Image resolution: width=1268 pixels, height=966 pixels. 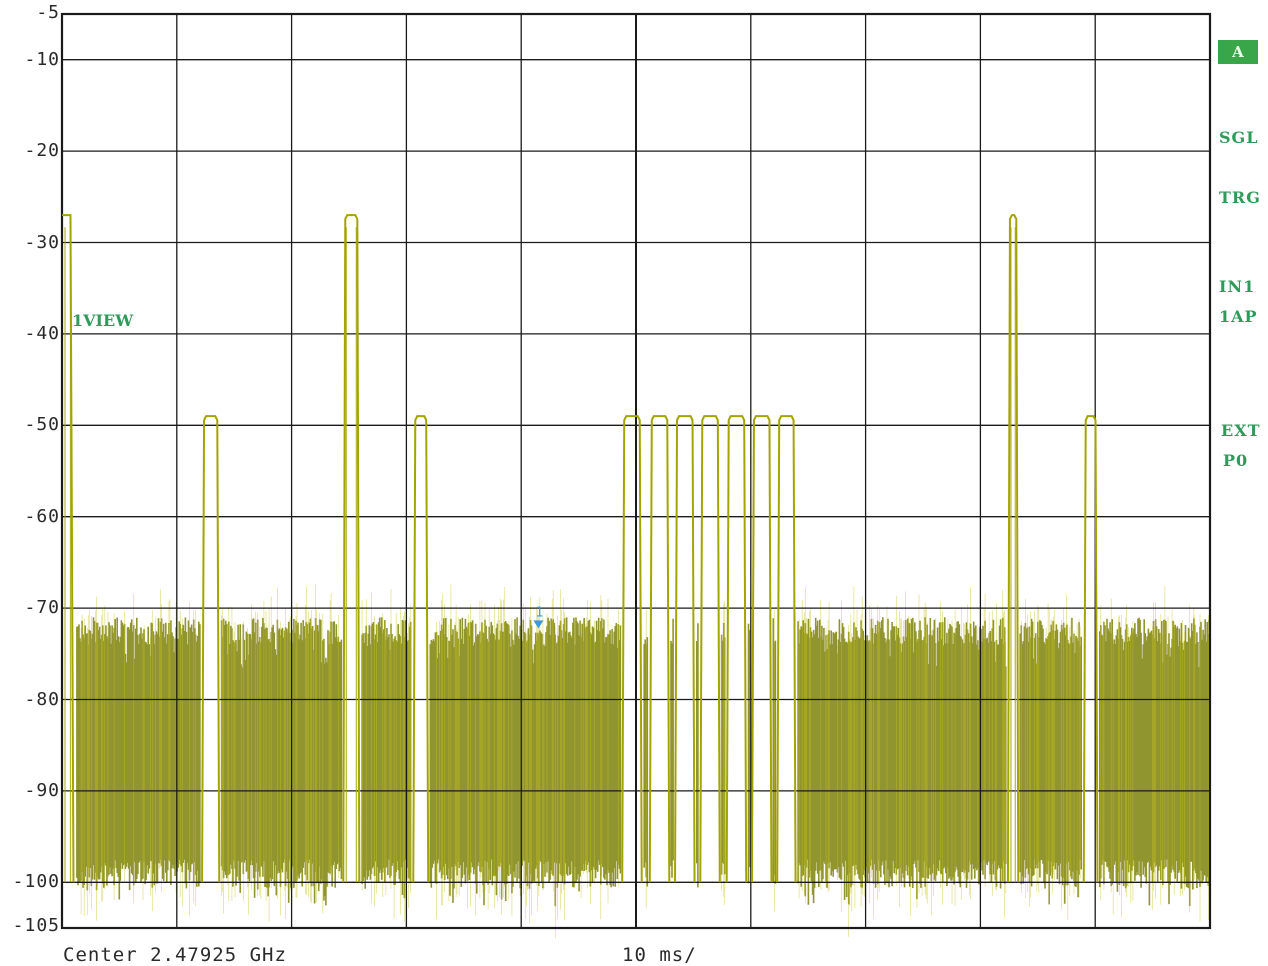 What do you see at coordinates (538, 624) in the screenshot?
I see `marker-triangle` at bounding box center [538, 624].